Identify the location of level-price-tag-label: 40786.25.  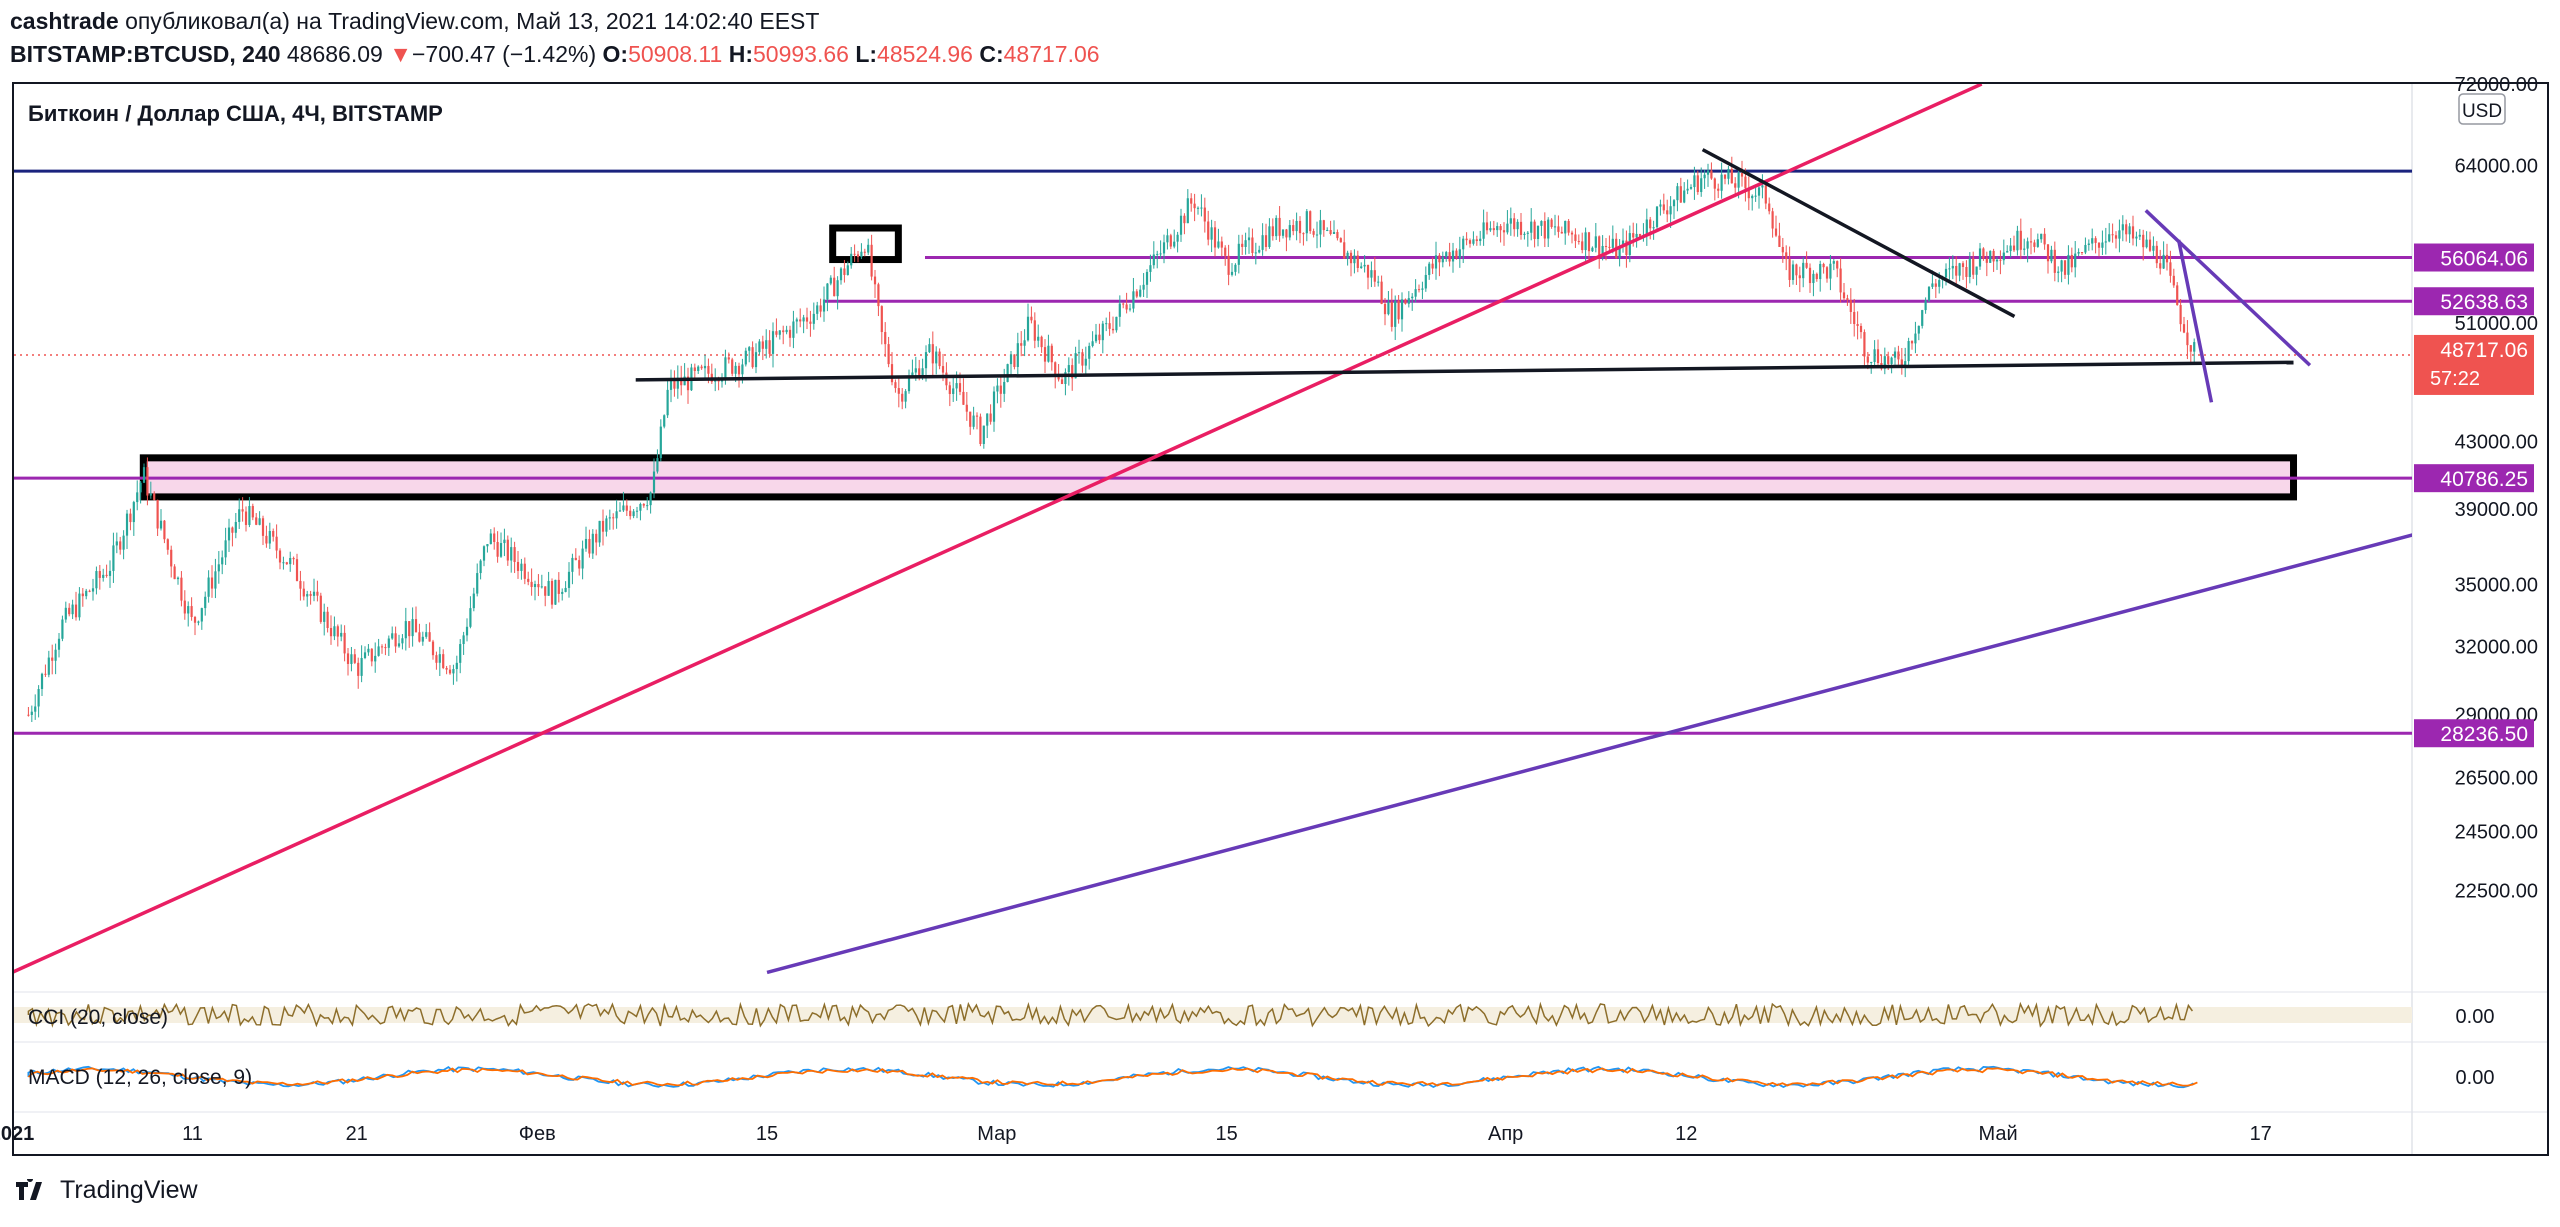
(2484, 479).